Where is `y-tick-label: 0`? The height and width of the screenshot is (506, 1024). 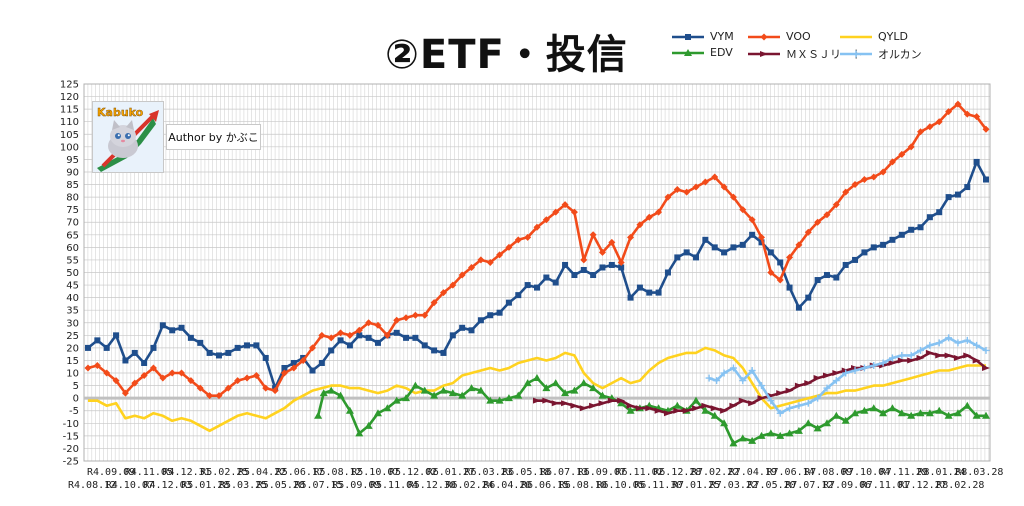
y-tick-label: 0 is located at coordinates (76, 399).